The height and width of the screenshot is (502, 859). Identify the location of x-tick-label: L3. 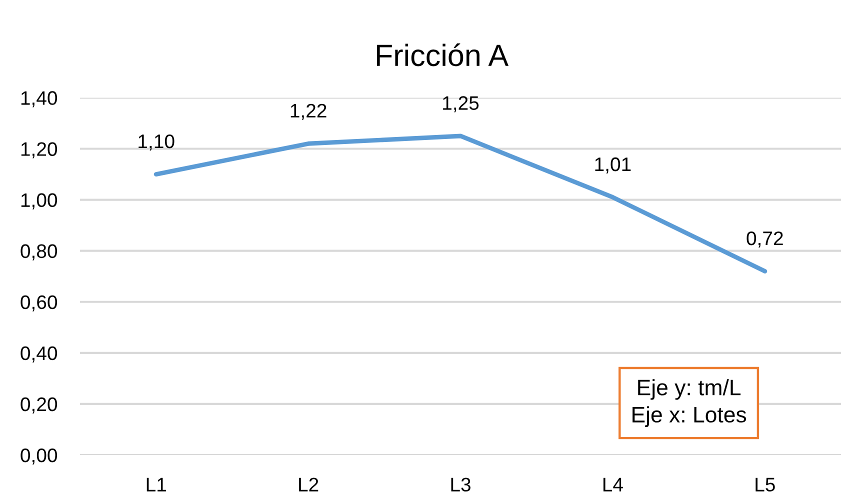
(460, 485).